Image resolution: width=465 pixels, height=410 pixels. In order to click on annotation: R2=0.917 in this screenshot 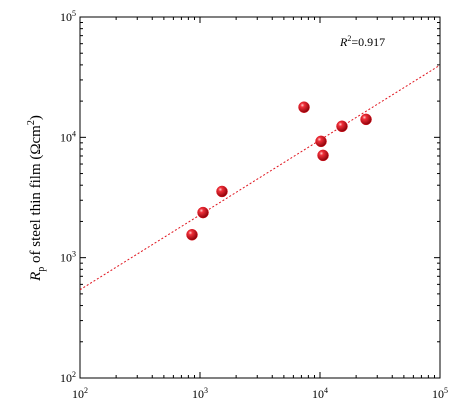, I will do `click(362, 41)`.